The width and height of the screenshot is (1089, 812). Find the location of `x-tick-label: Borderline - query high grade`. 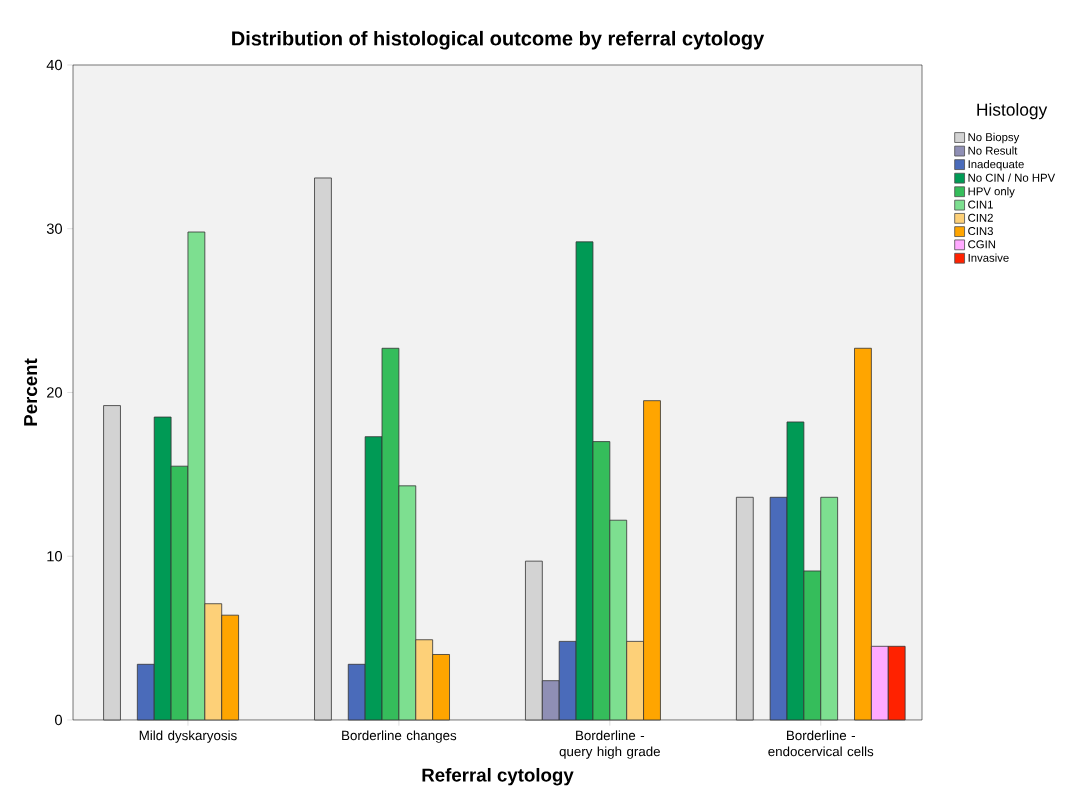

x-tick-label: Borderline - query high grade is located at coordinates (609, 744).